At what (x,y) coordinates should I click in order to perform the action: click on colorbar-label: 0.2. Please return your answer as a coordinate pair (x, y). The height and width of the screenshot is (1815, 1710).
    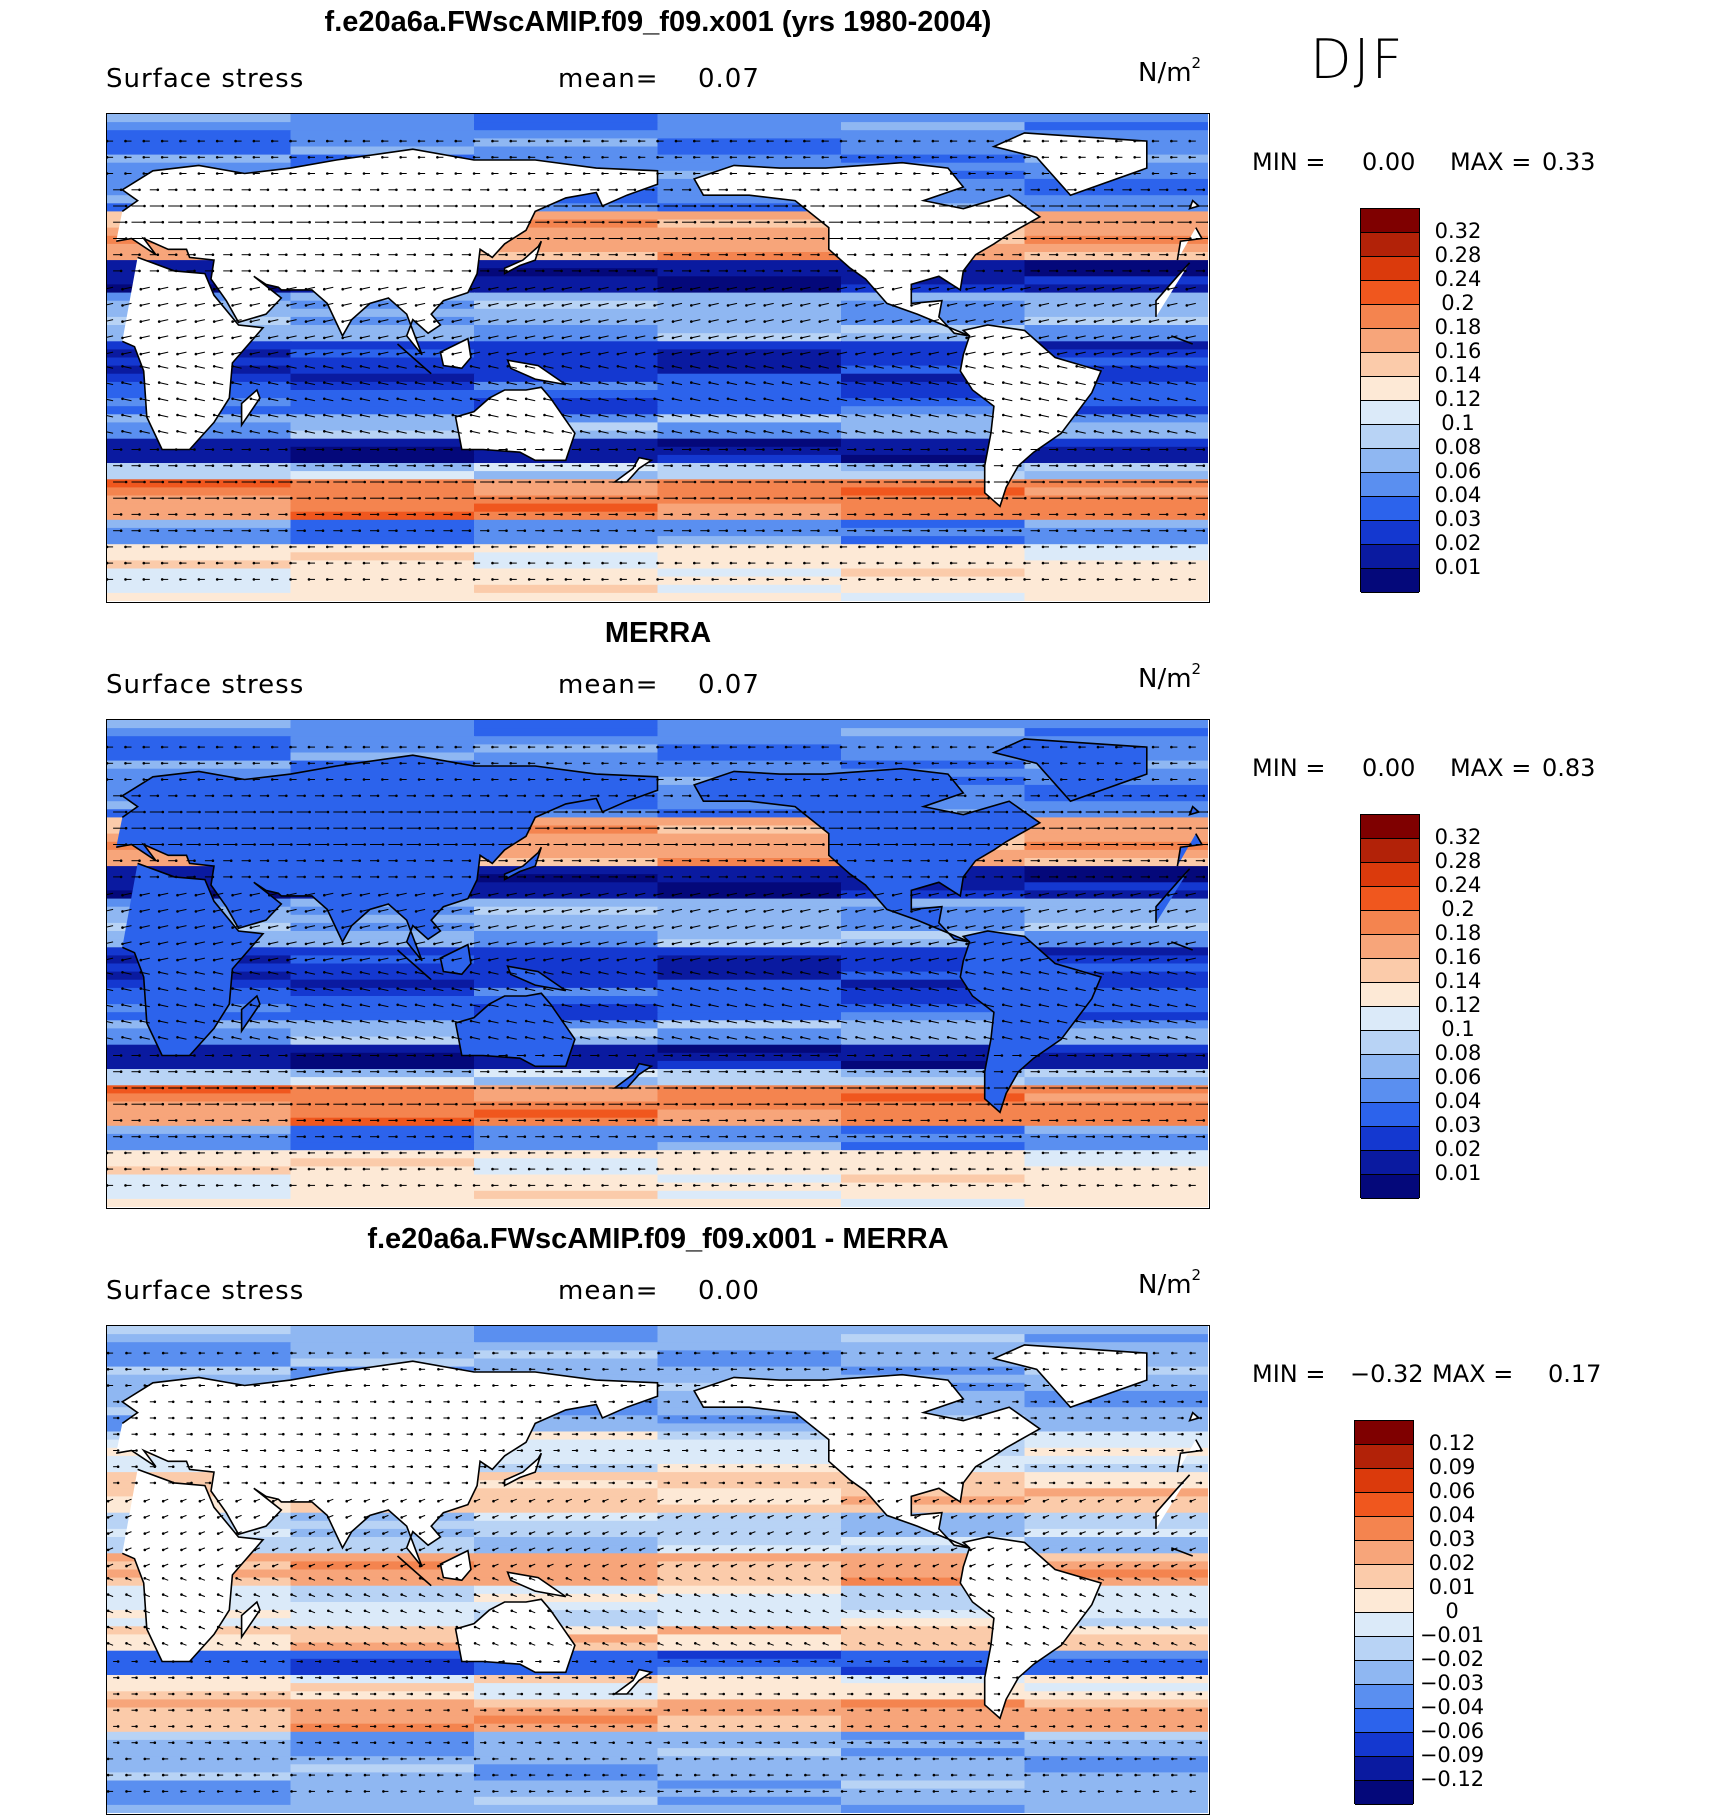
    Looking at the image, I should click on (1458, 303).